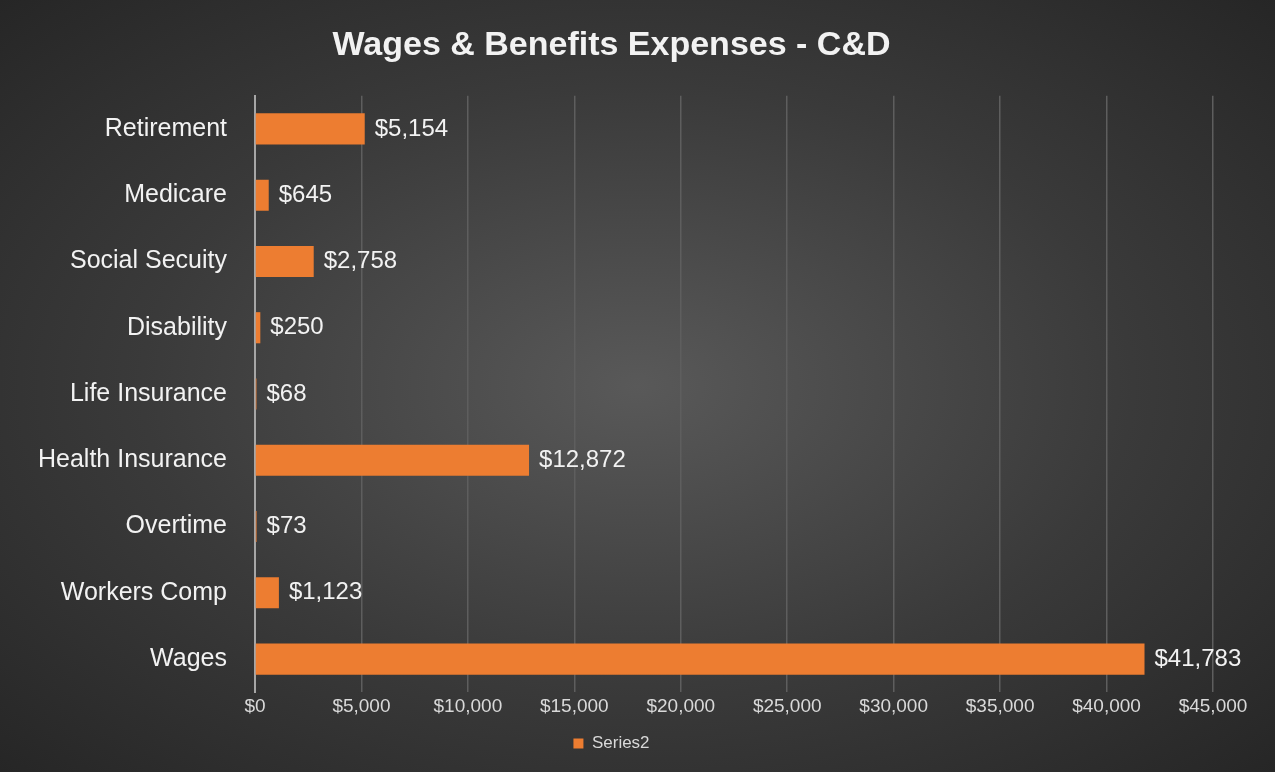  Describe the element at coordinates (255, 705) in the screenshot. I see `x-tick-label: $0` at that location.